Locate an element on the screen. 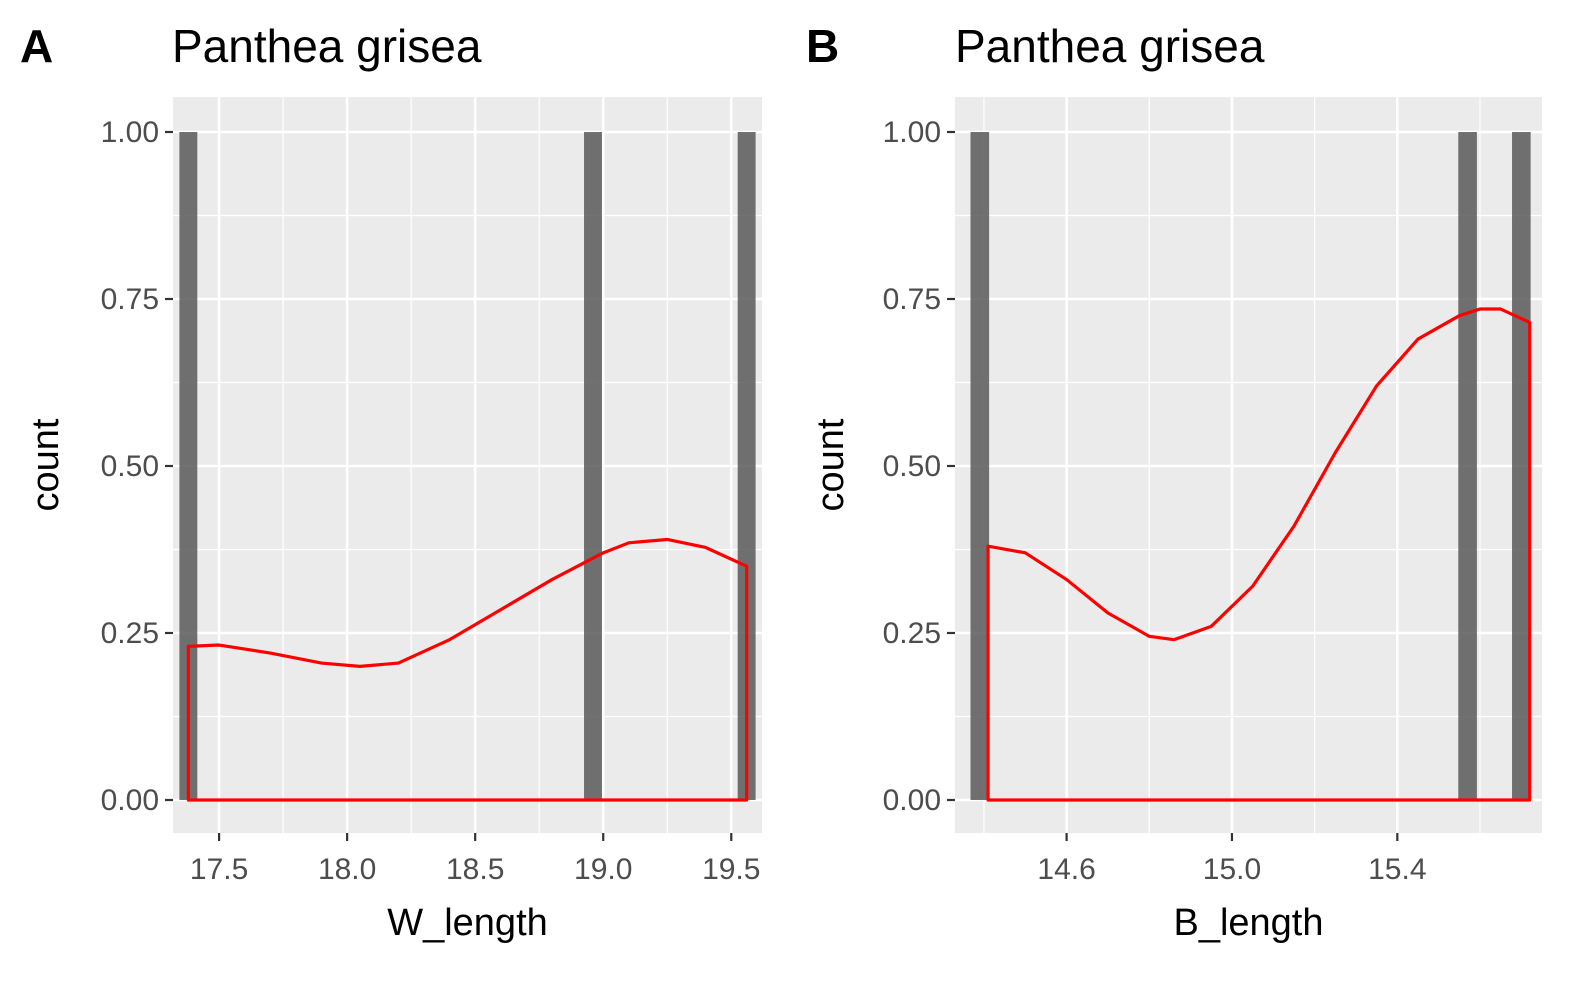  x-tick-label: 19.0 is located at coordinates (603, 869).